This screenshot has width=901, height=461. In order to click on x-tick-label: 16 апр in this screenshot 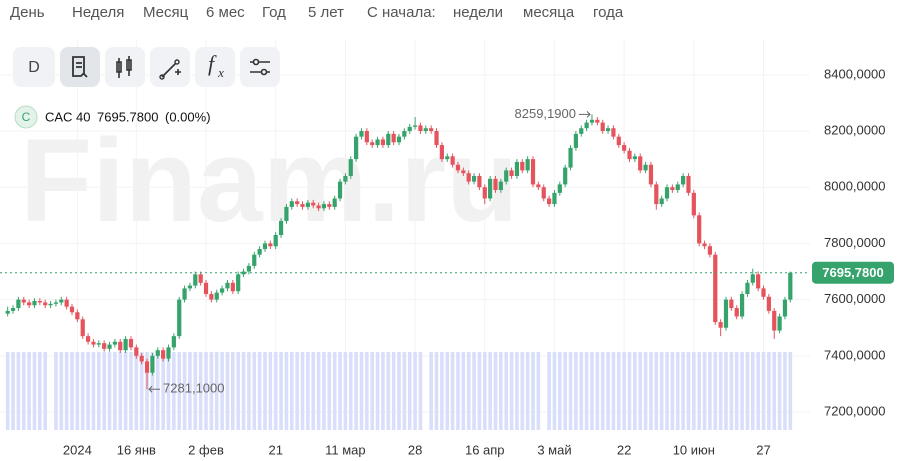, I will do `click(485, 449)`.